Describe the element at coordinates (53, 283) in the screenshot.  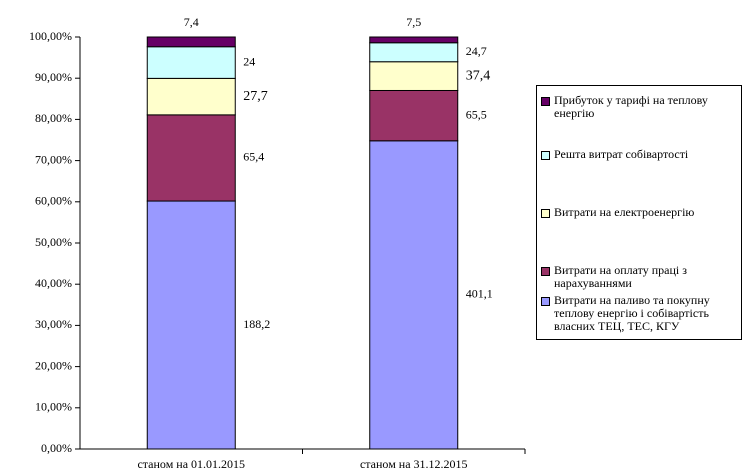
I see `y-tick-label: 40,00%` at that location.